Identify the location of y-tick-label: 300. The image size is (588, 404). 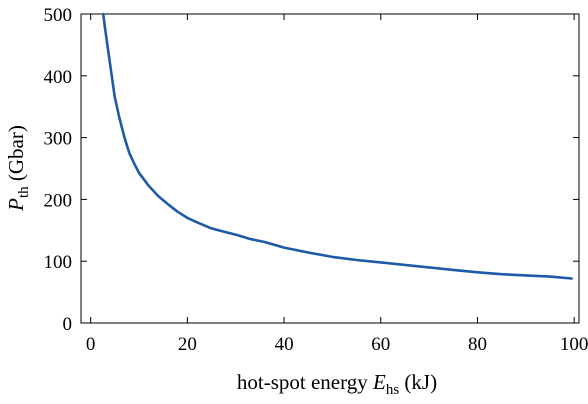
(58, 139).